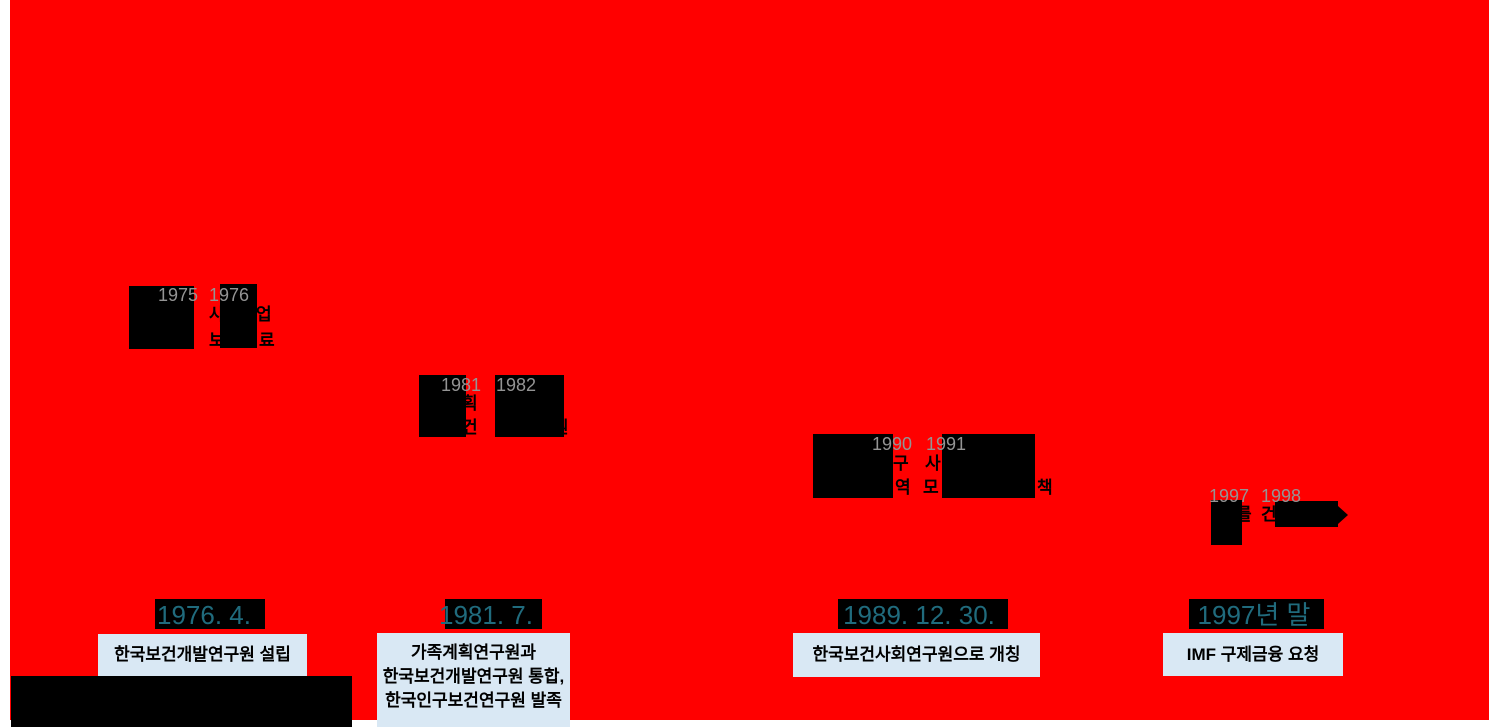 This screenshot has height=727, width=1500. I want to click on text-fragment: 건, so click(1269, 514).